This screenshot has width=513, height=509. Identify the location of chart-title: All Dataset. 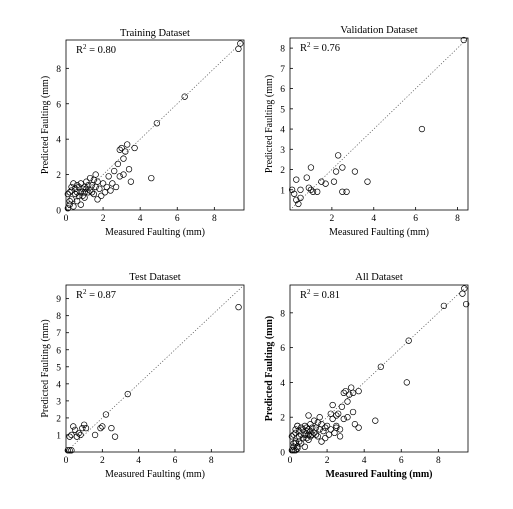
(379, 277).